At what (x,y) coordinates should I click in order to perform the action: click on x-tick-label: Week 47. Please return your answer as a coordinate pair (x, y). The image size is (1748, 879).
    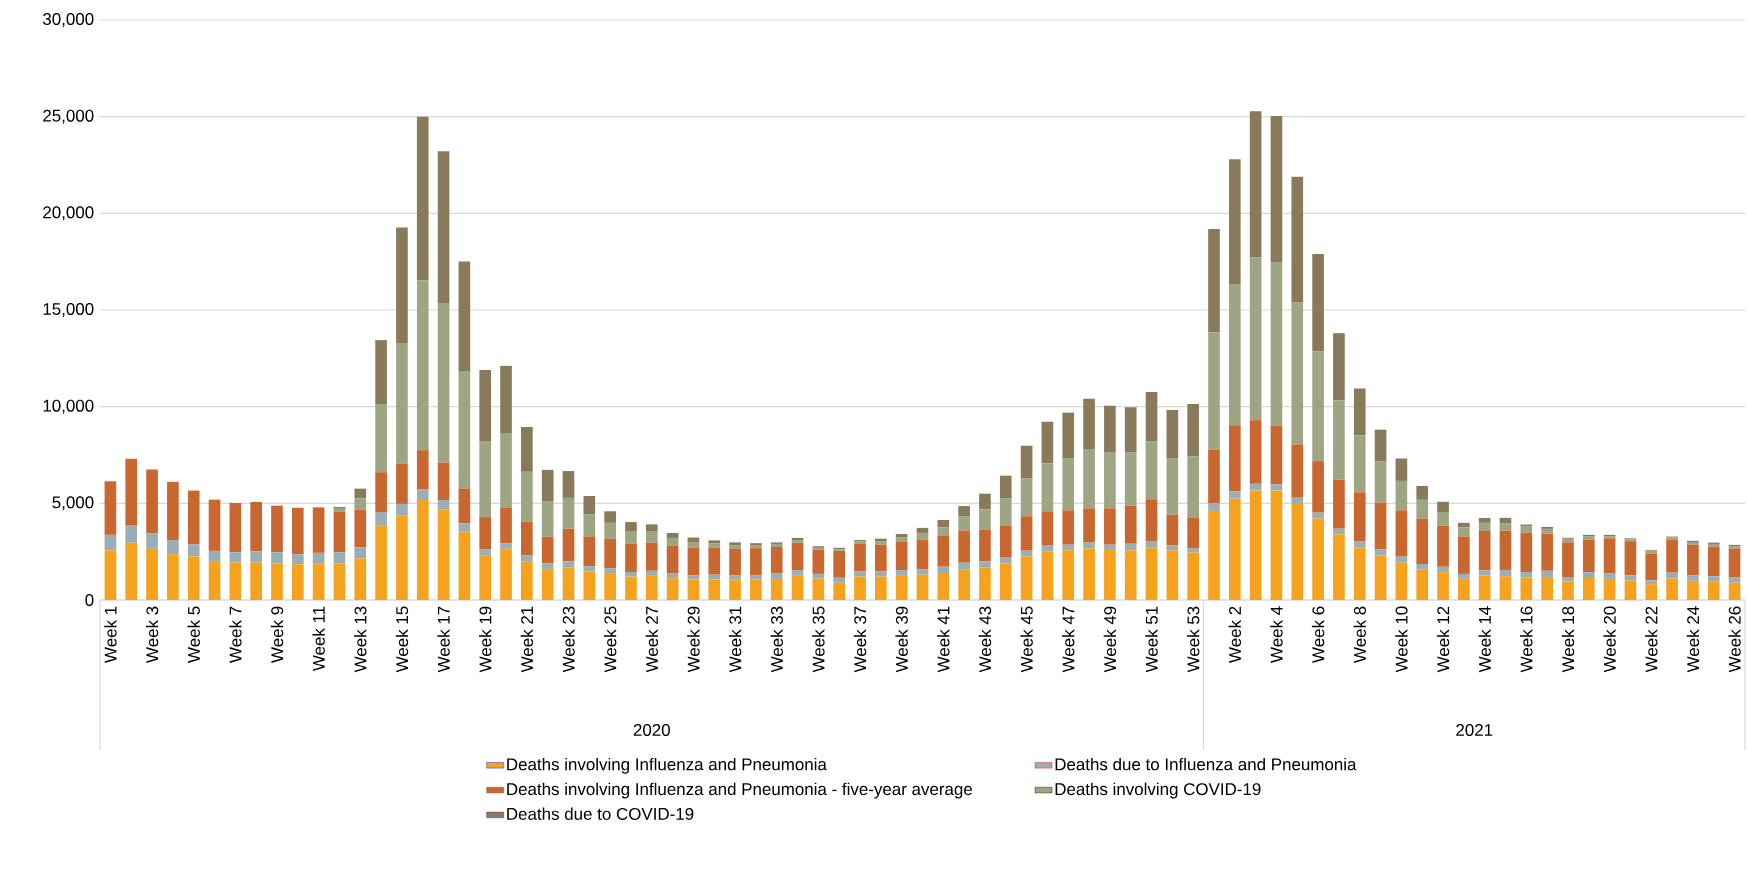
    Looking at the image, I should click on (1068, 639).